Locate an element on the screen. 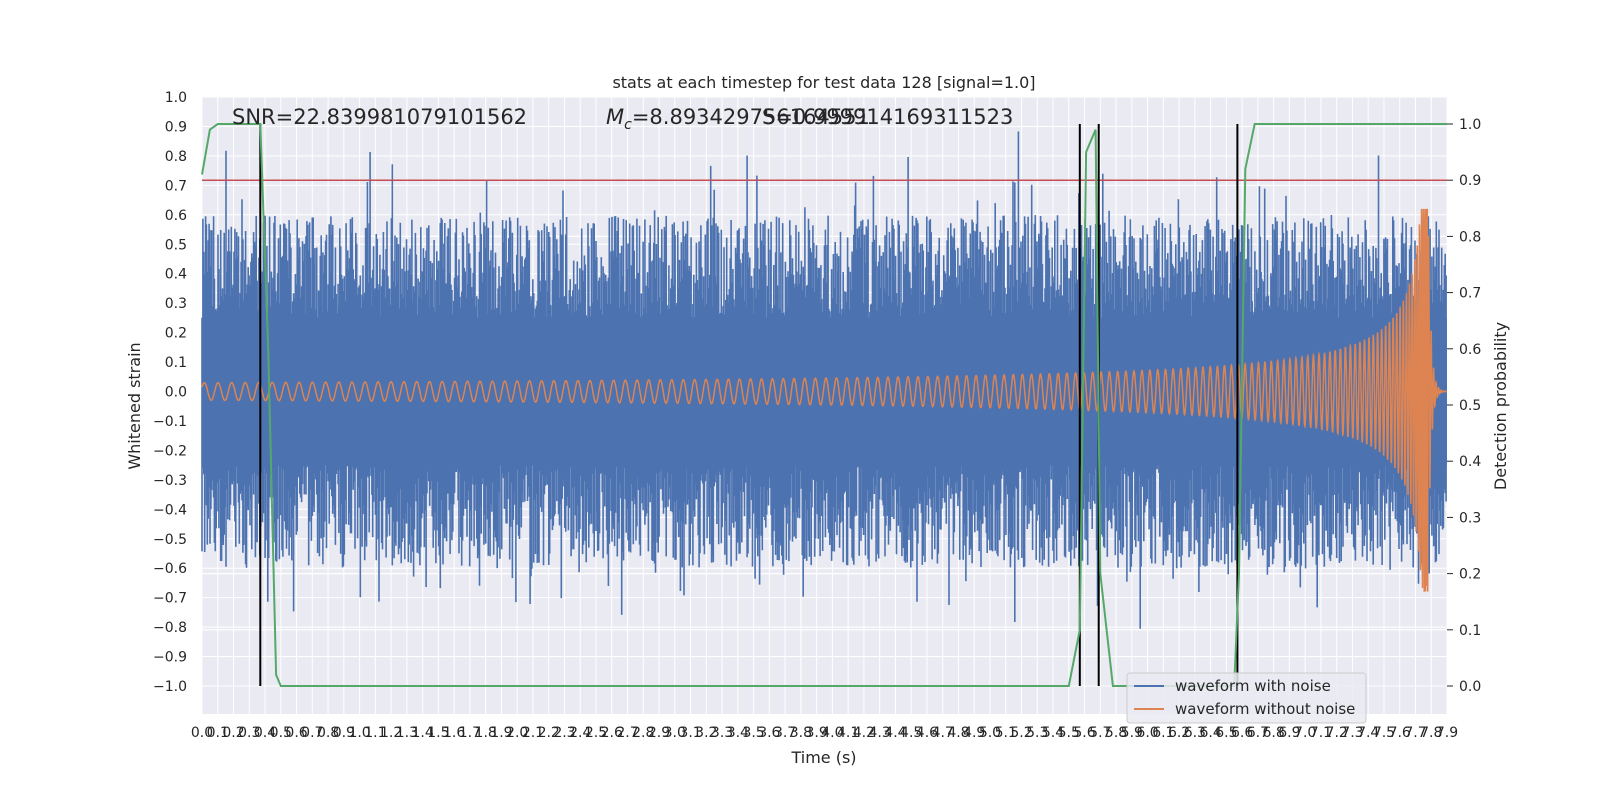 The height and width of the screenshot is (800, 1600). x-tick-label: 5.5 is located at coordinates (1069, 733).